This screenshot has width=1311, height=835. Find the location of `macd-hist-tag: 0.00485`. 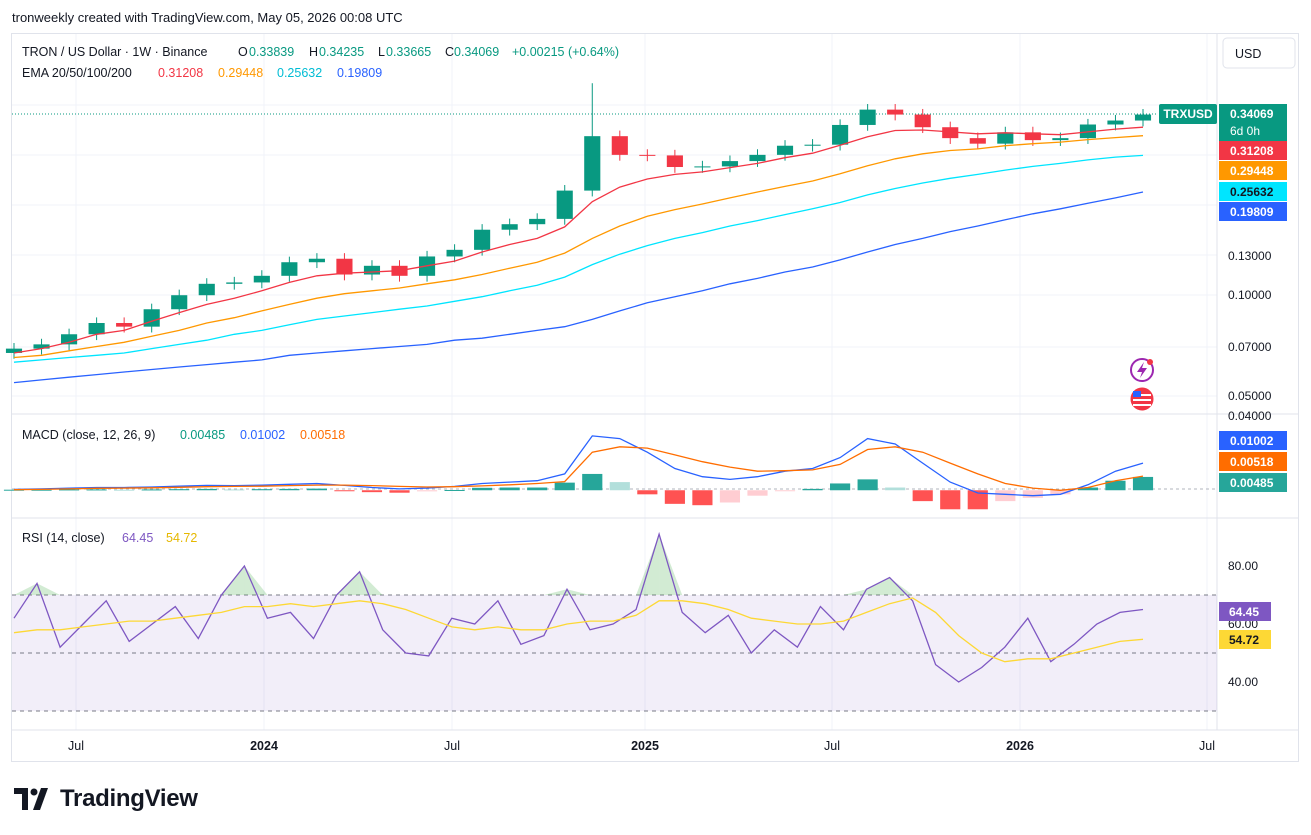

macd-hist-tag: 0.00485 is located at coordinates (1252, 483).